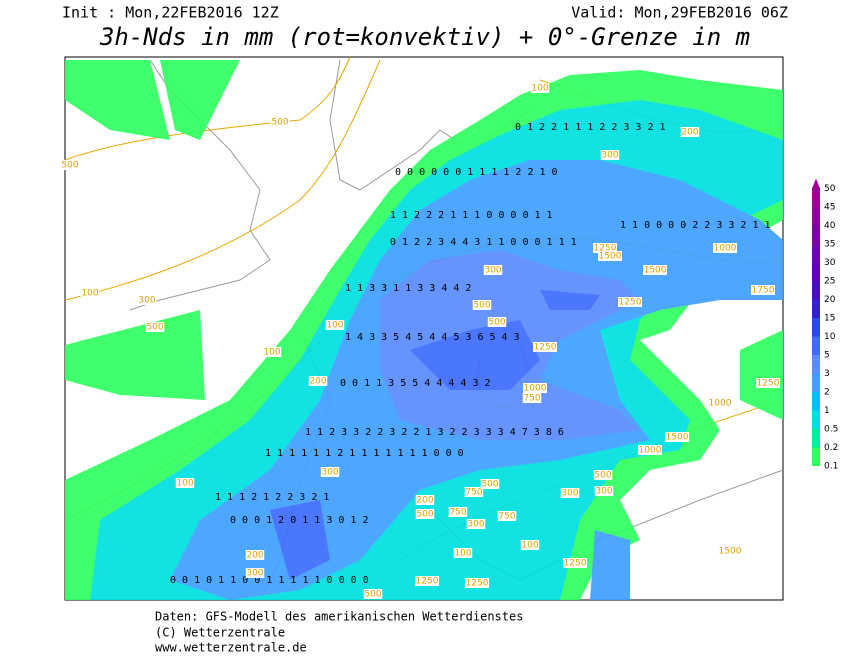  I want to click on precip-values: 1 4 3 3 5 4 5 4 4 5 3 6 5 4 3, so click(432, 337).